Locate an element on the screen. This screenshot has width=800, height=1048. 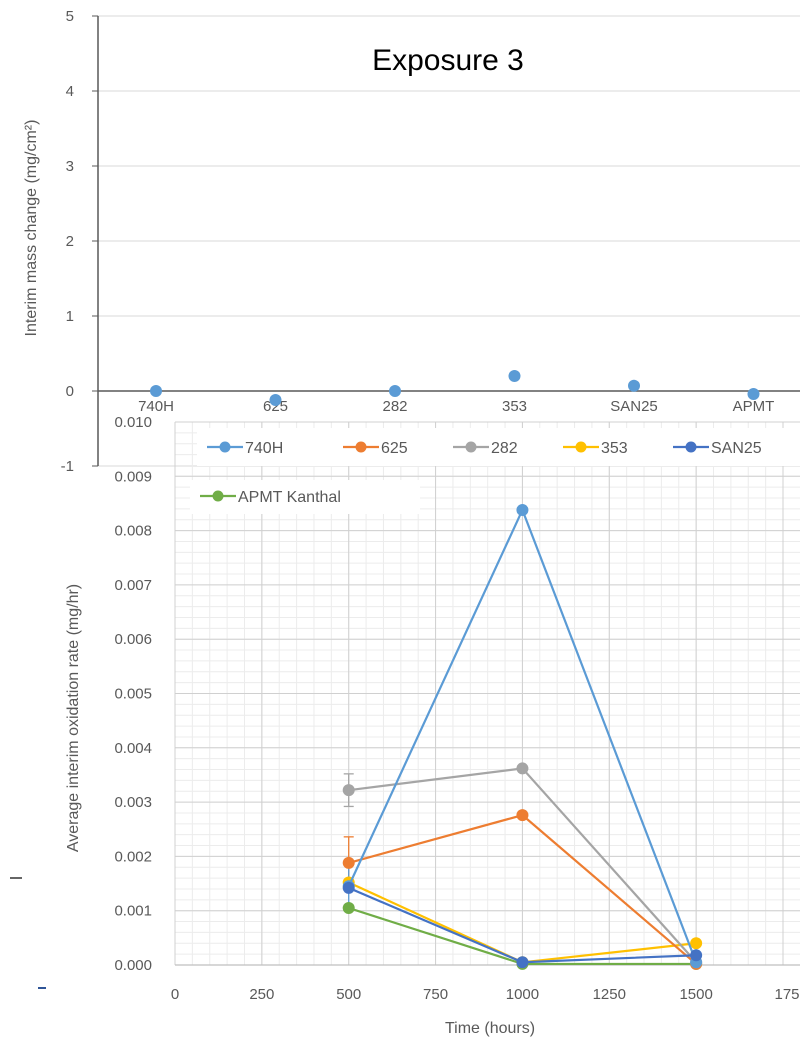
top-category-label: SAN25 is located at coordinates (634, 406).